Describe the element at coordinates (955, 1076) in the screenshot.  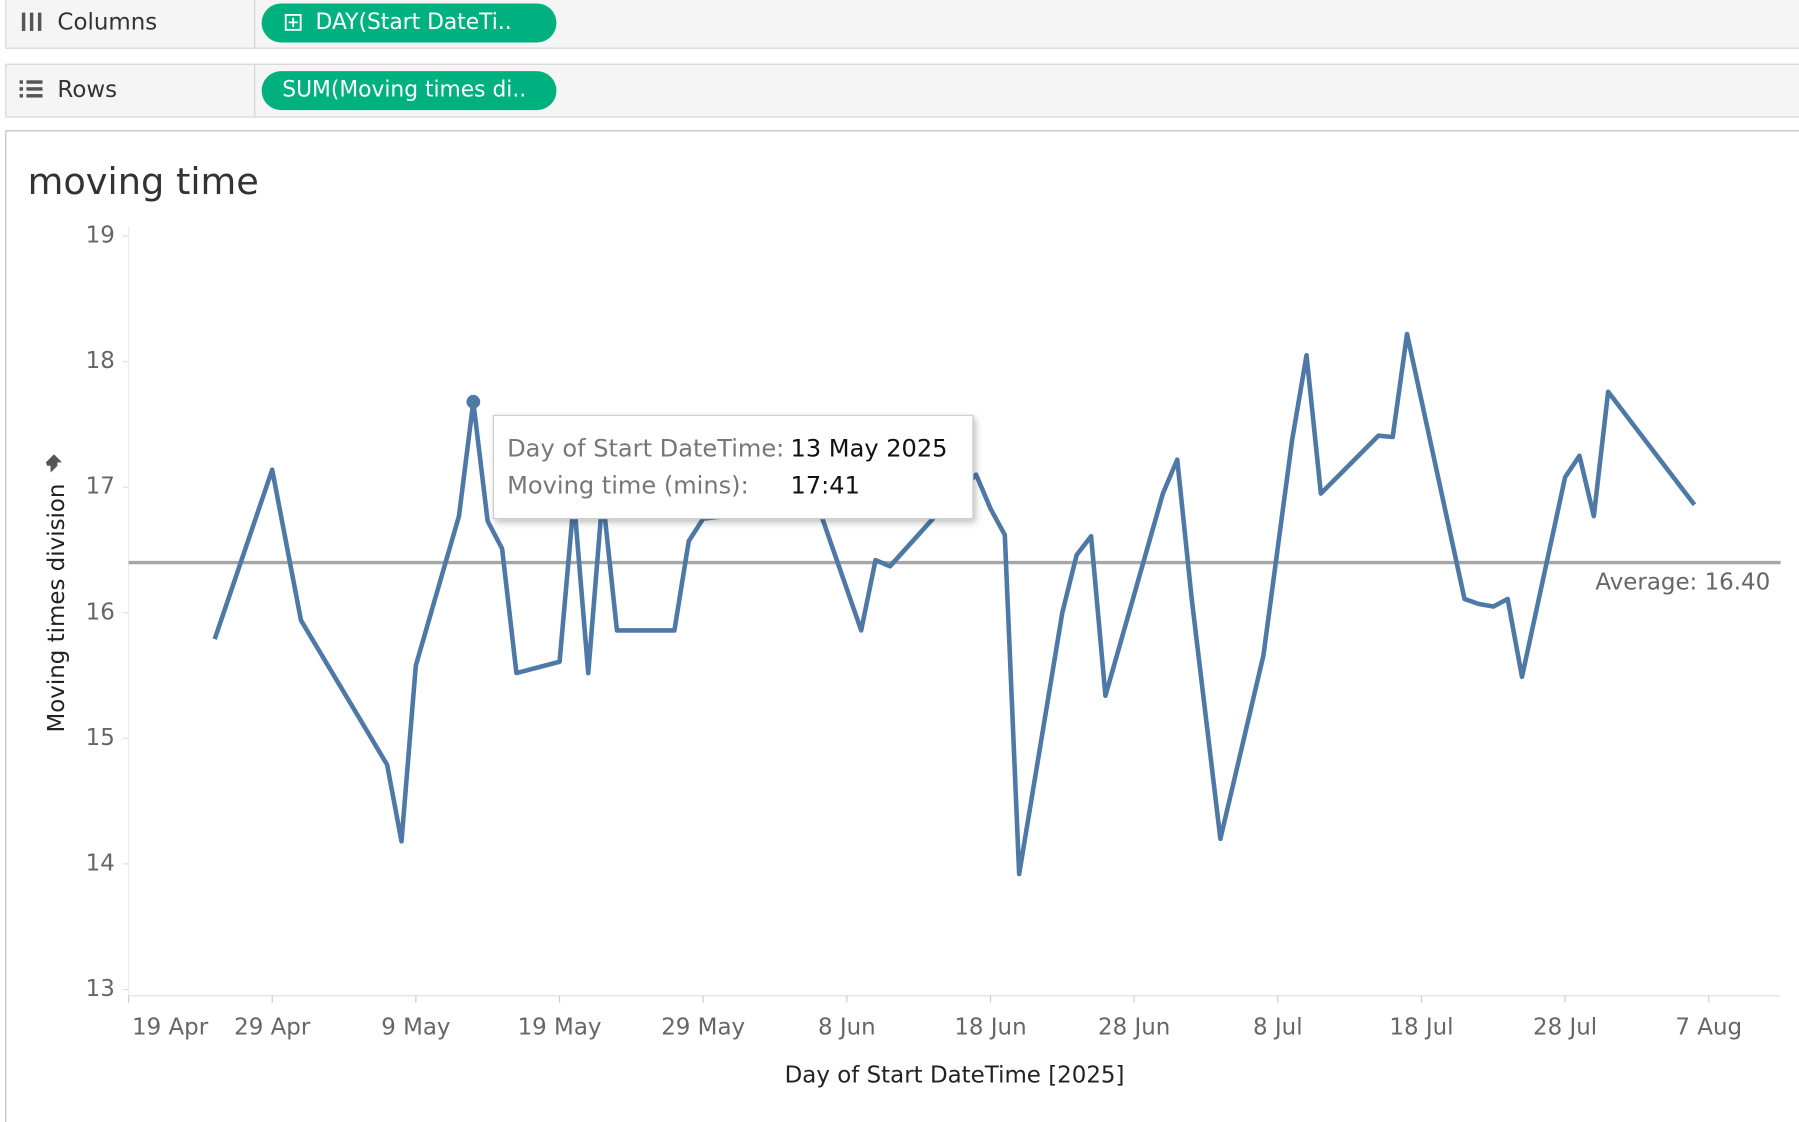
I see `x-axis-title: Day of Start DateTime [2025]` at that location.